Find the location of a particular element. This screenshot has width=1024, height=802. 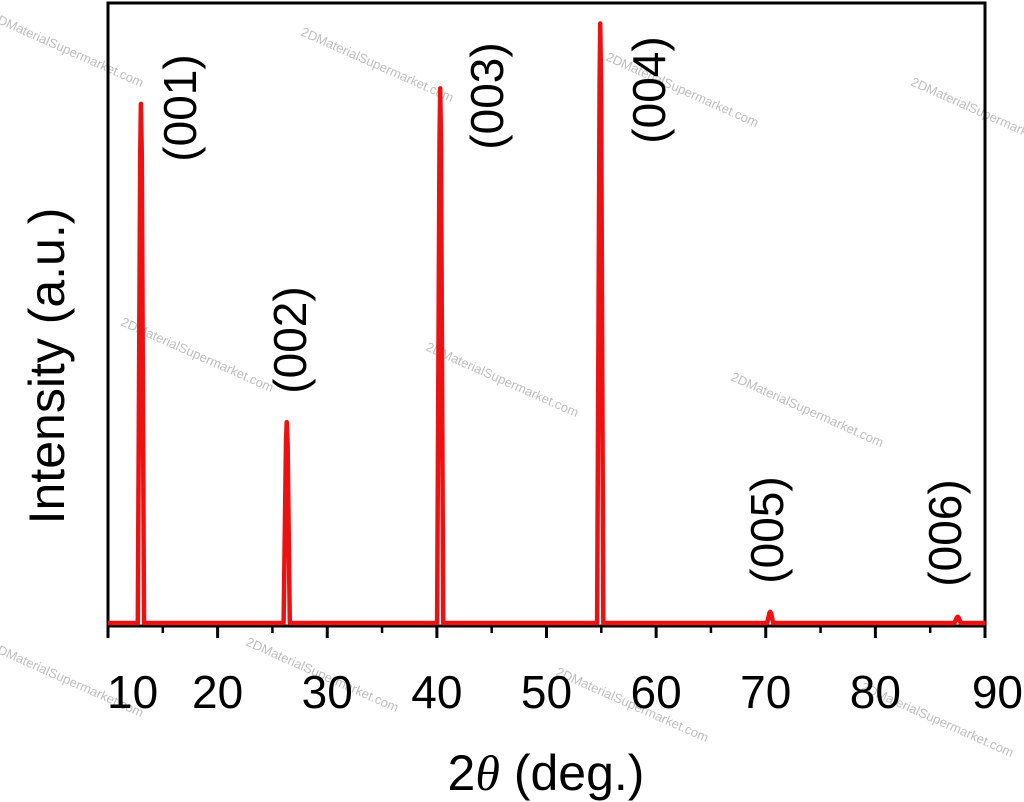

x-axis-ticks: 10 20 30 40 50 60 70 80 90 is located at coordinates (564, 672).